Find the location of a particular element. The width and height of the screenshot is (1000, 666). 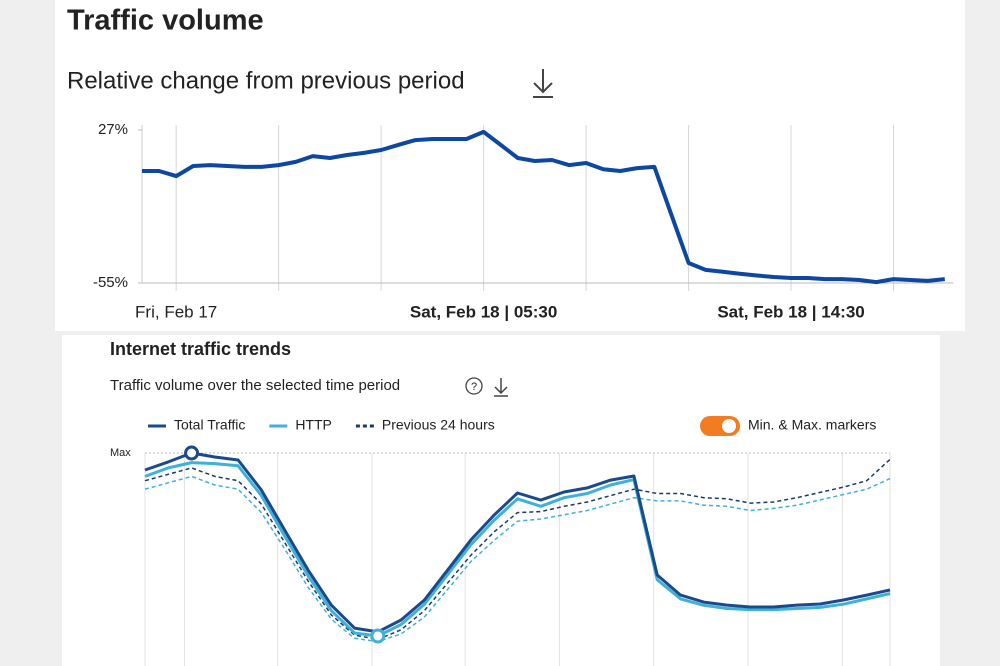

toggle is located at coordinates (720, 426).